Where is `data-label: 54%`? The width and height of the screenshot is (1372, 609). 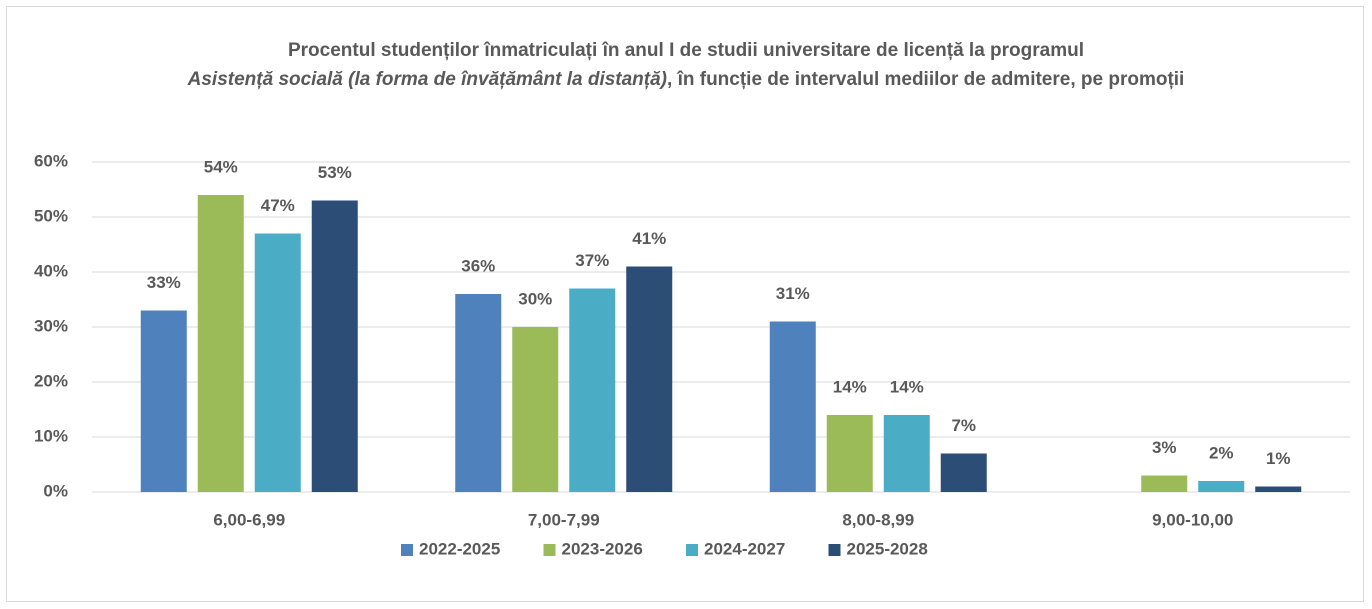 data-label: 54% is located at coordinates (221, 166).